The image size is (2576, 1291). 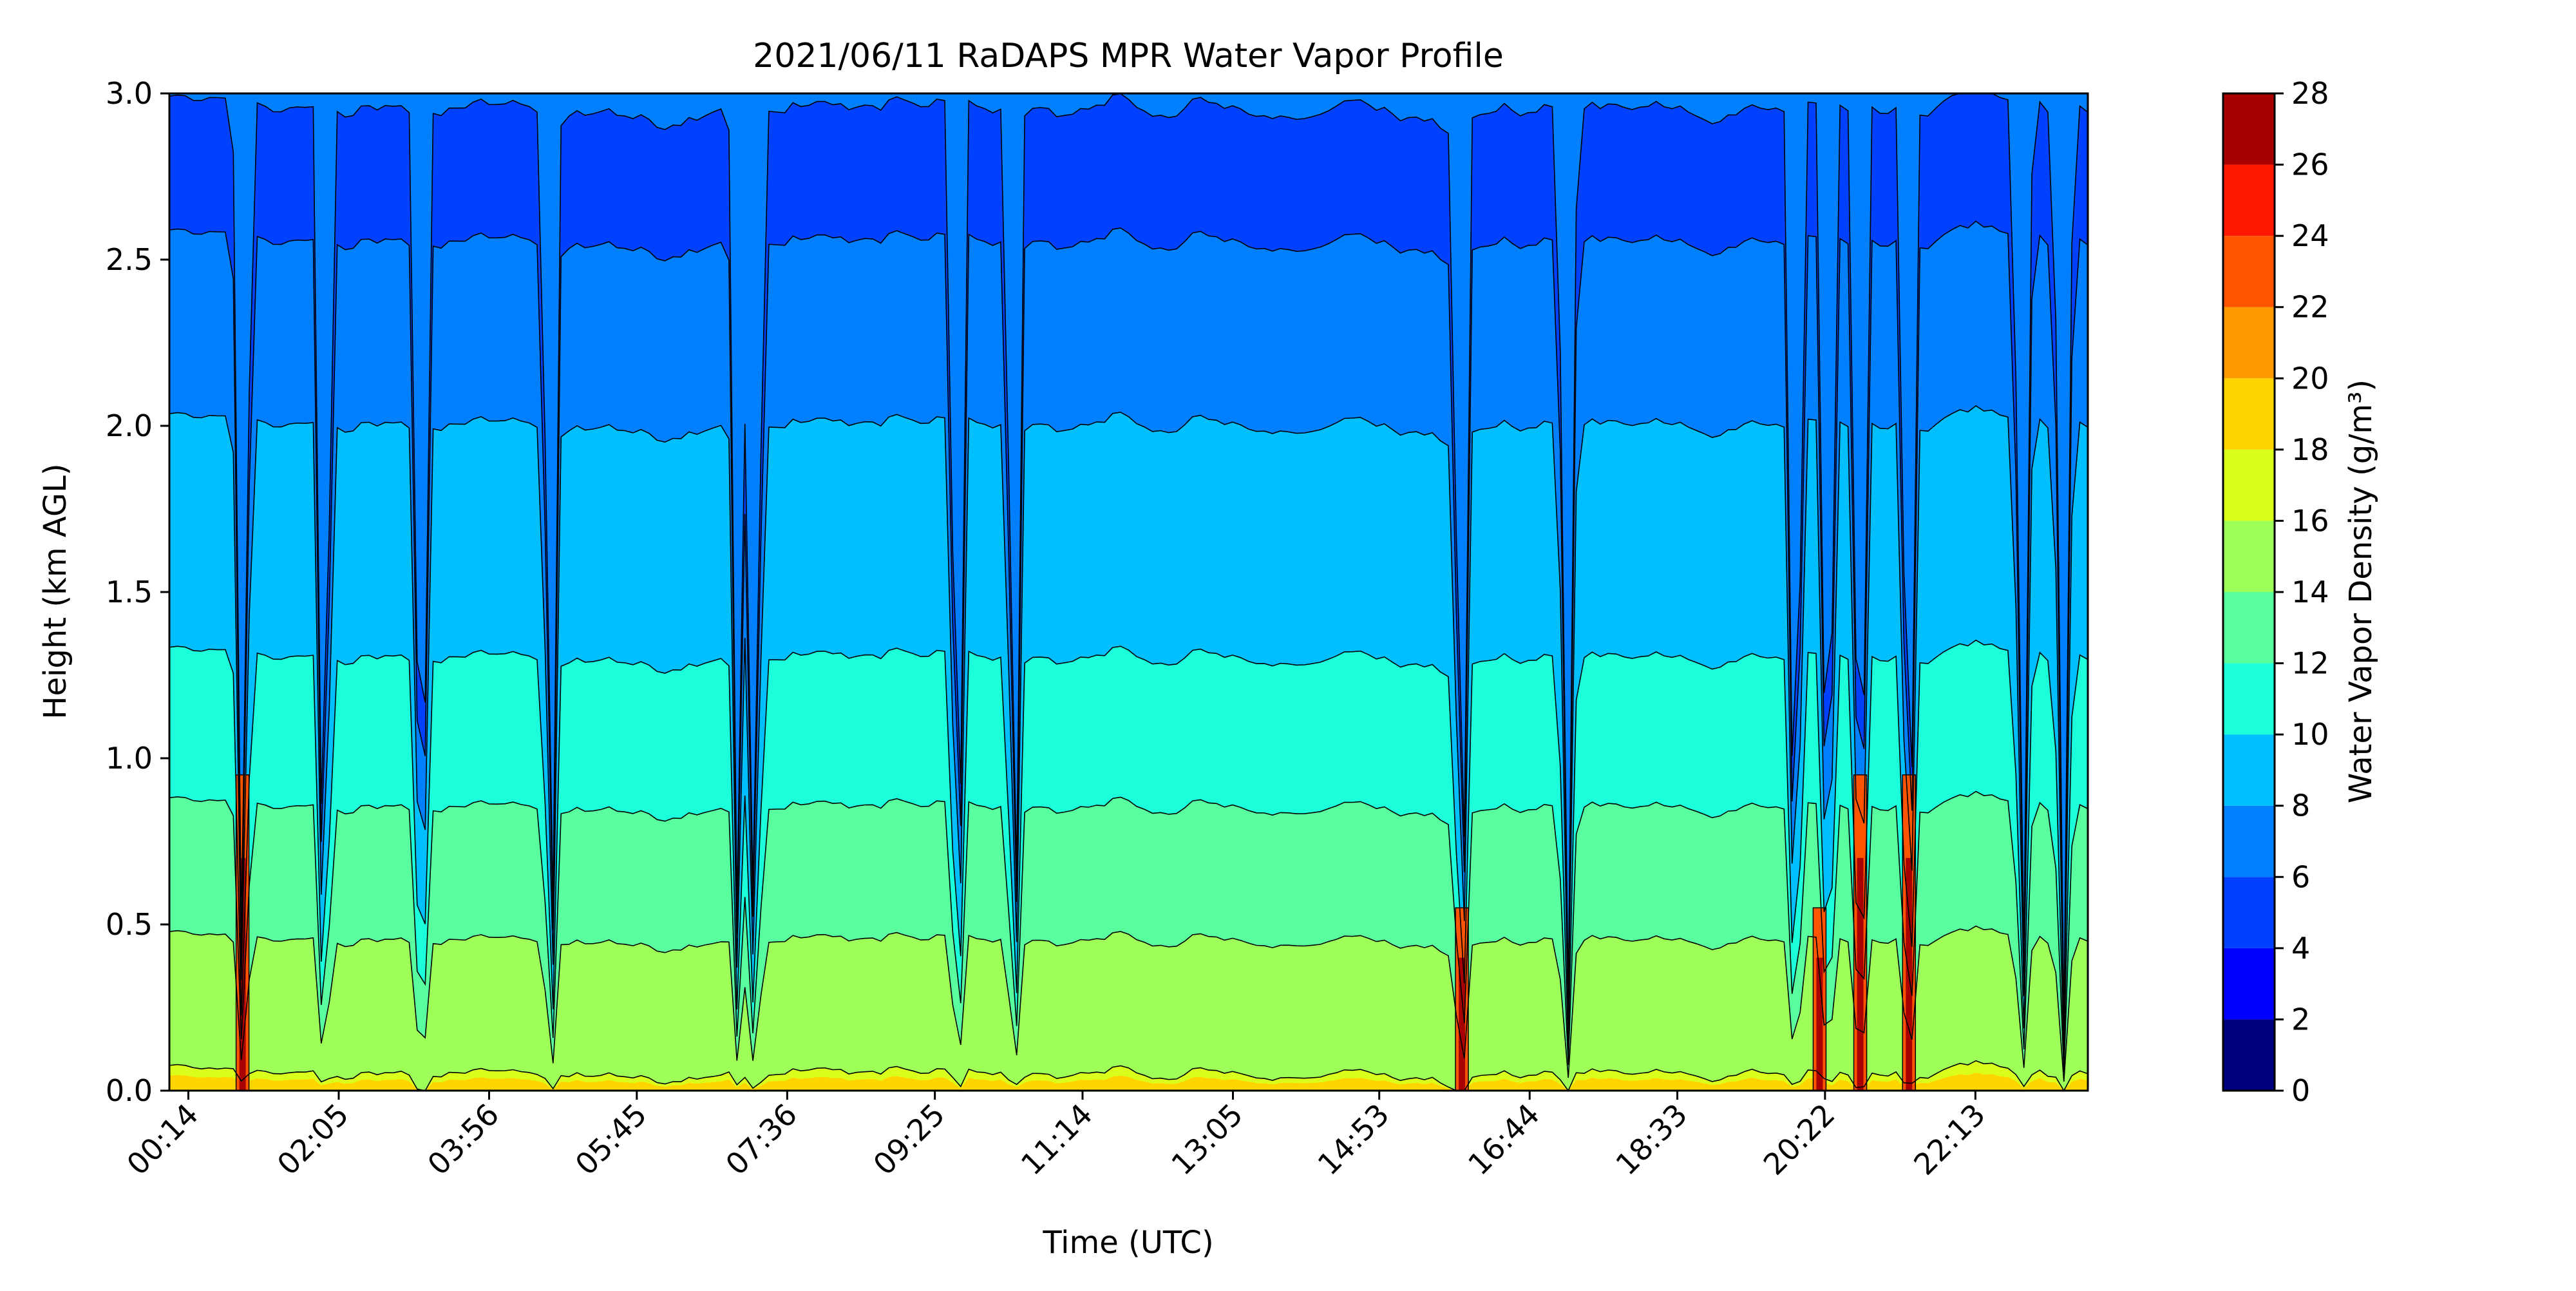 I want to click on x-tick-label: 22:13, so click(x=1950, y=1139).